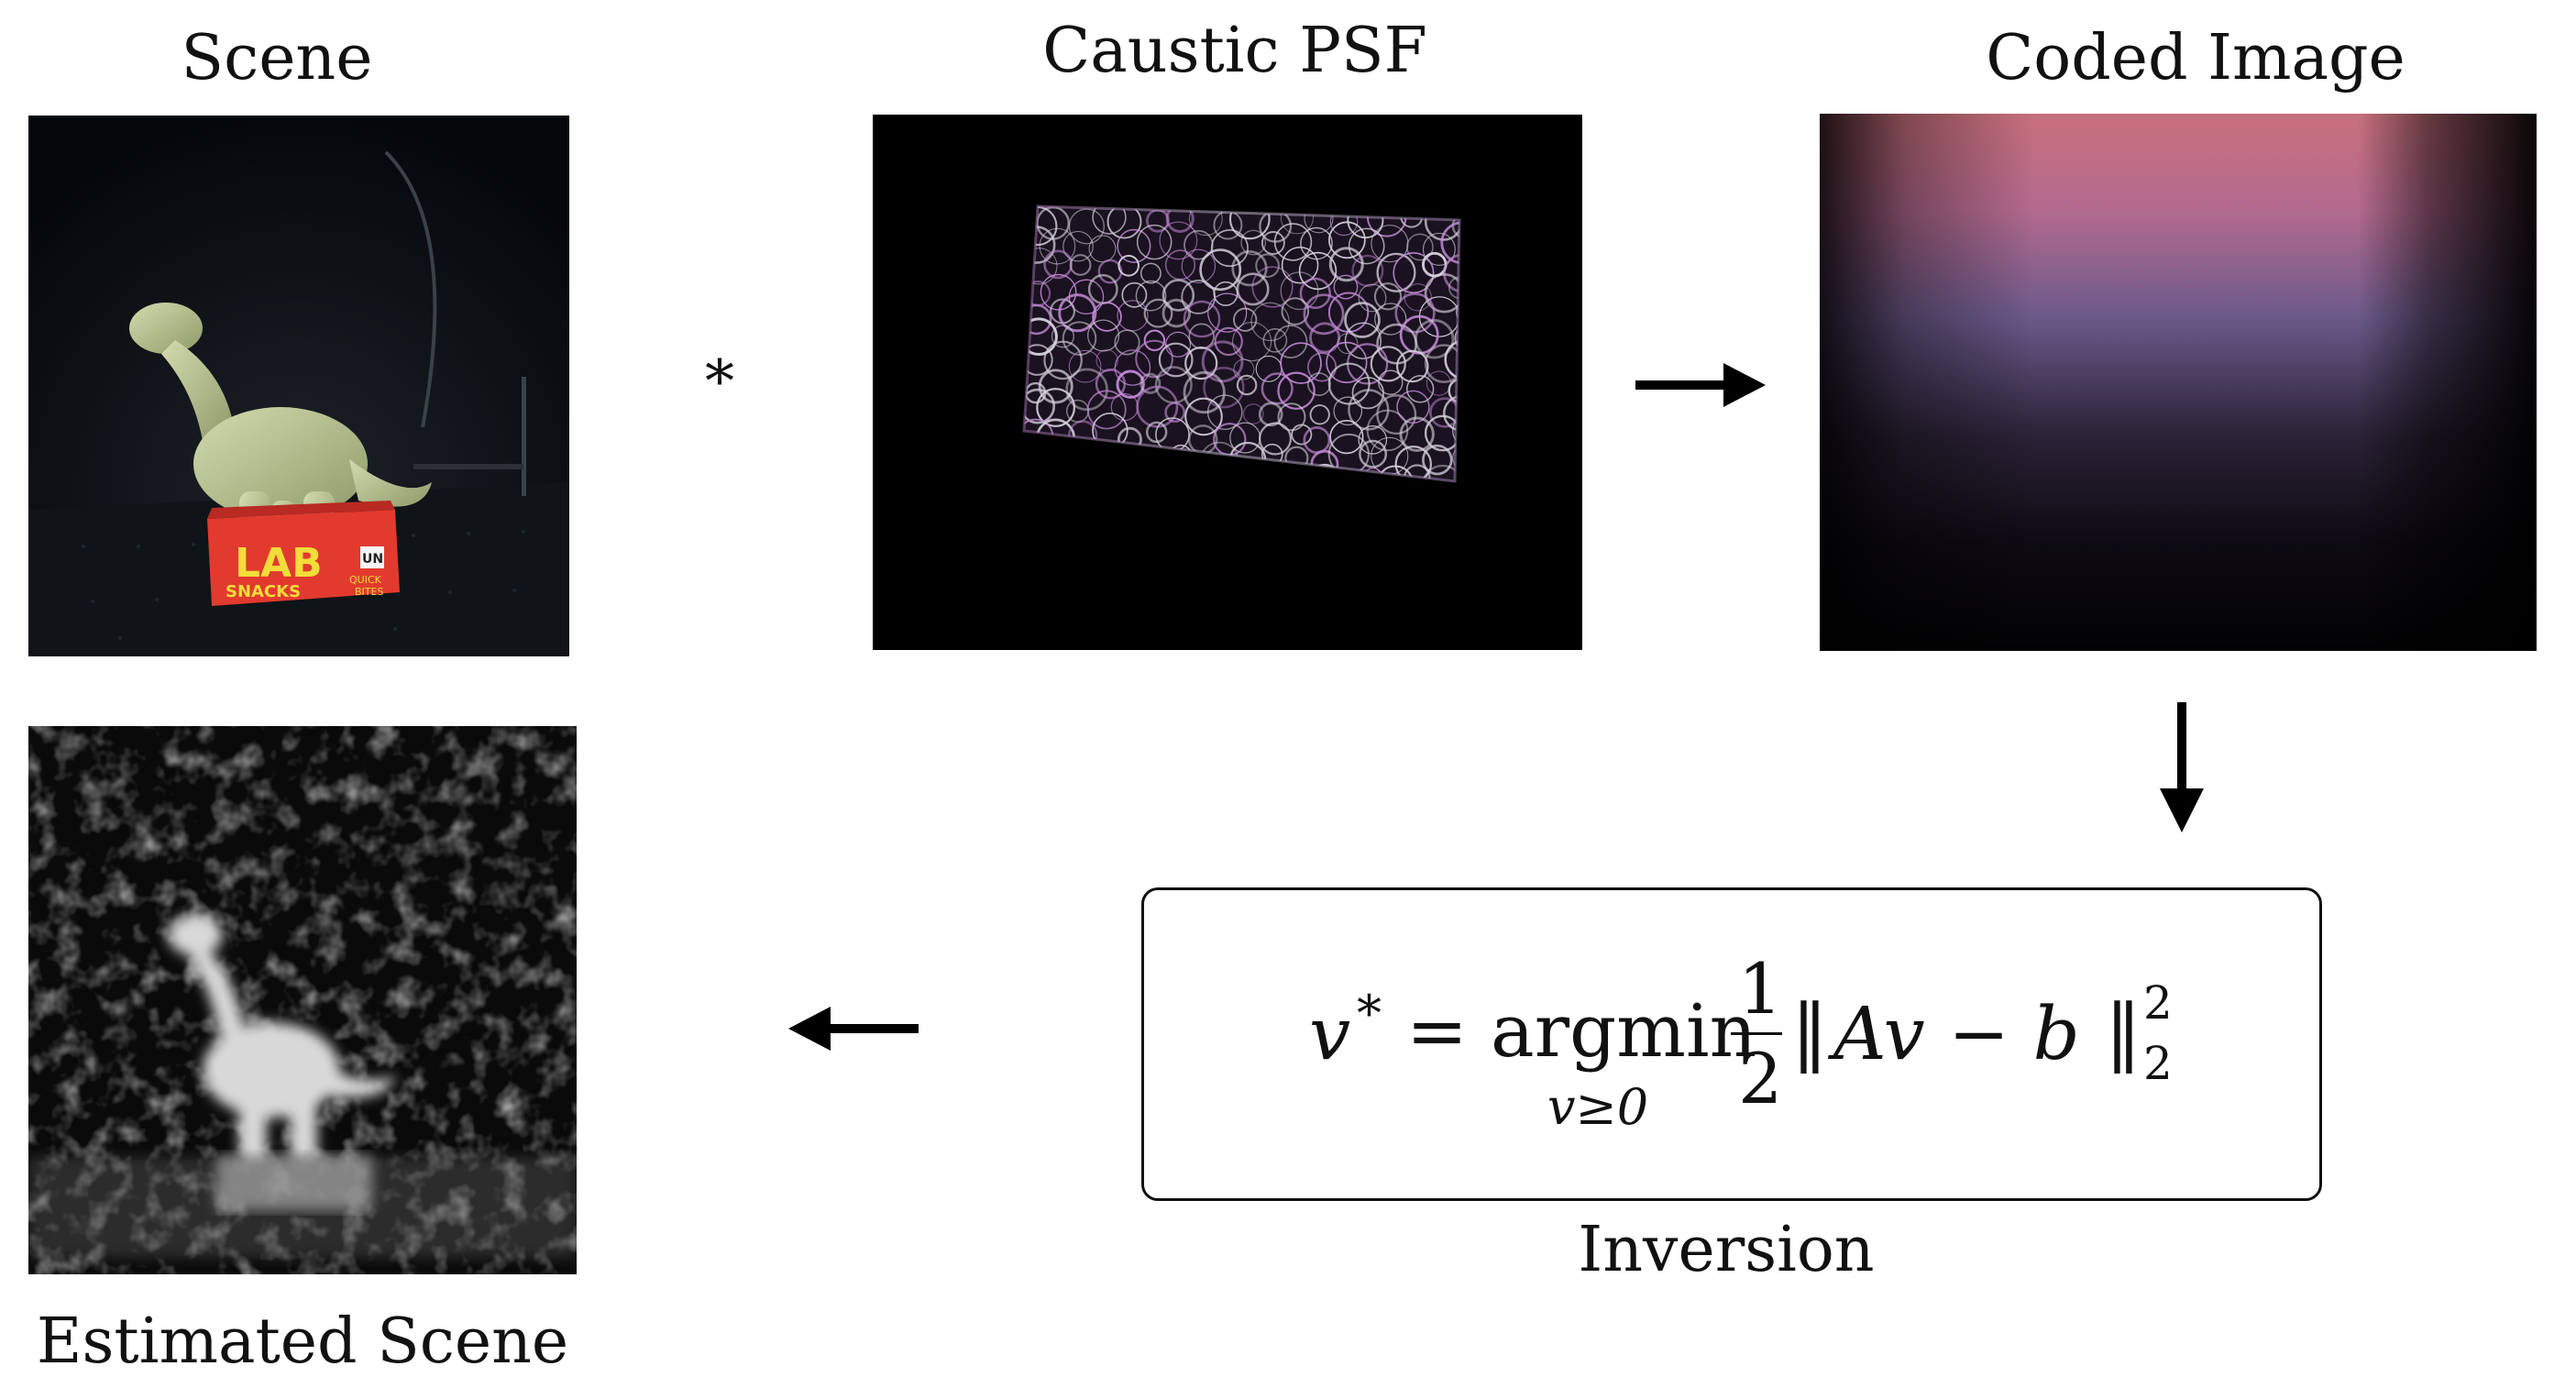 This screenshot has height=1388, width=2576. I want to click on eq-body: Av − b, so click(1956, 1033).